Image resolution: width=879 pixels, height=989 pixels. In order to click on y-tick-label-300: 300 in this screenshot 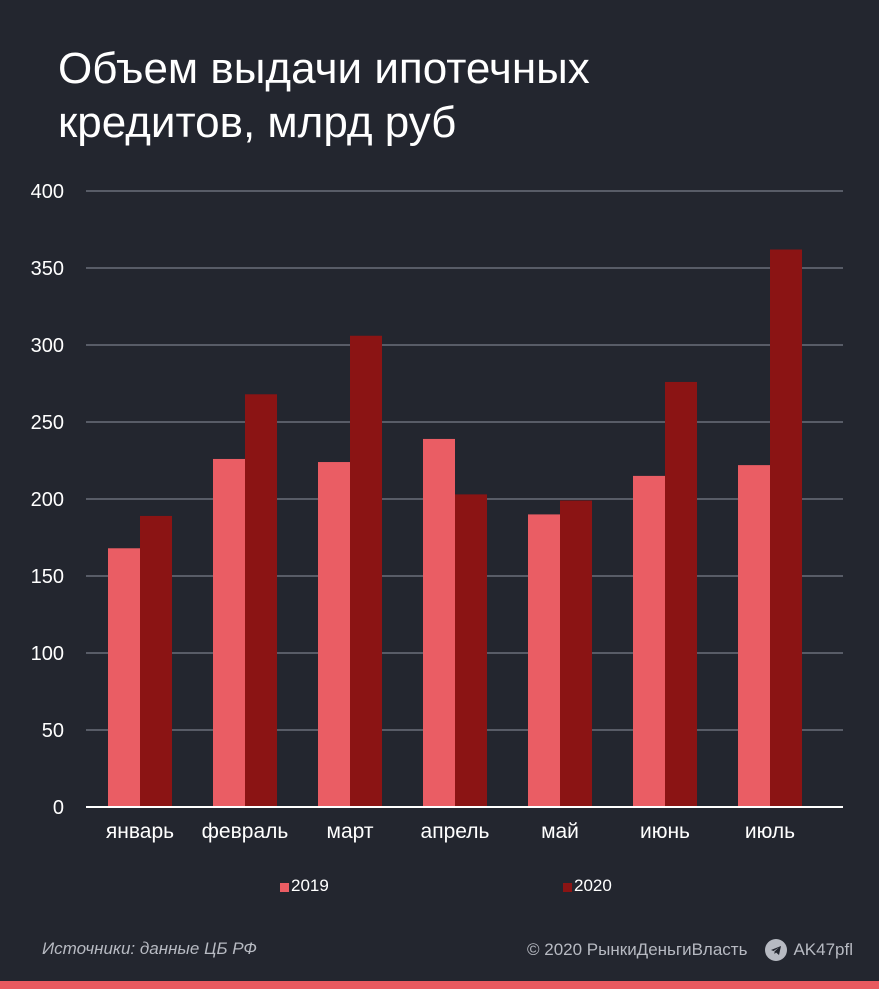, I will do `click(47, 346)`.